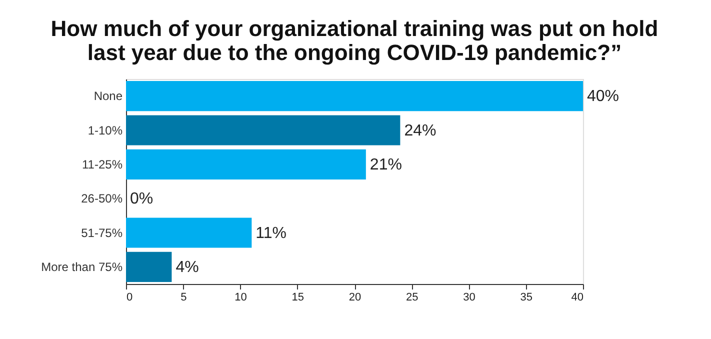  What do you see at coordinates (82, 267) in the screenshot?
I see `y-tick-label: More than 75%` at bounding box center [82, 267].